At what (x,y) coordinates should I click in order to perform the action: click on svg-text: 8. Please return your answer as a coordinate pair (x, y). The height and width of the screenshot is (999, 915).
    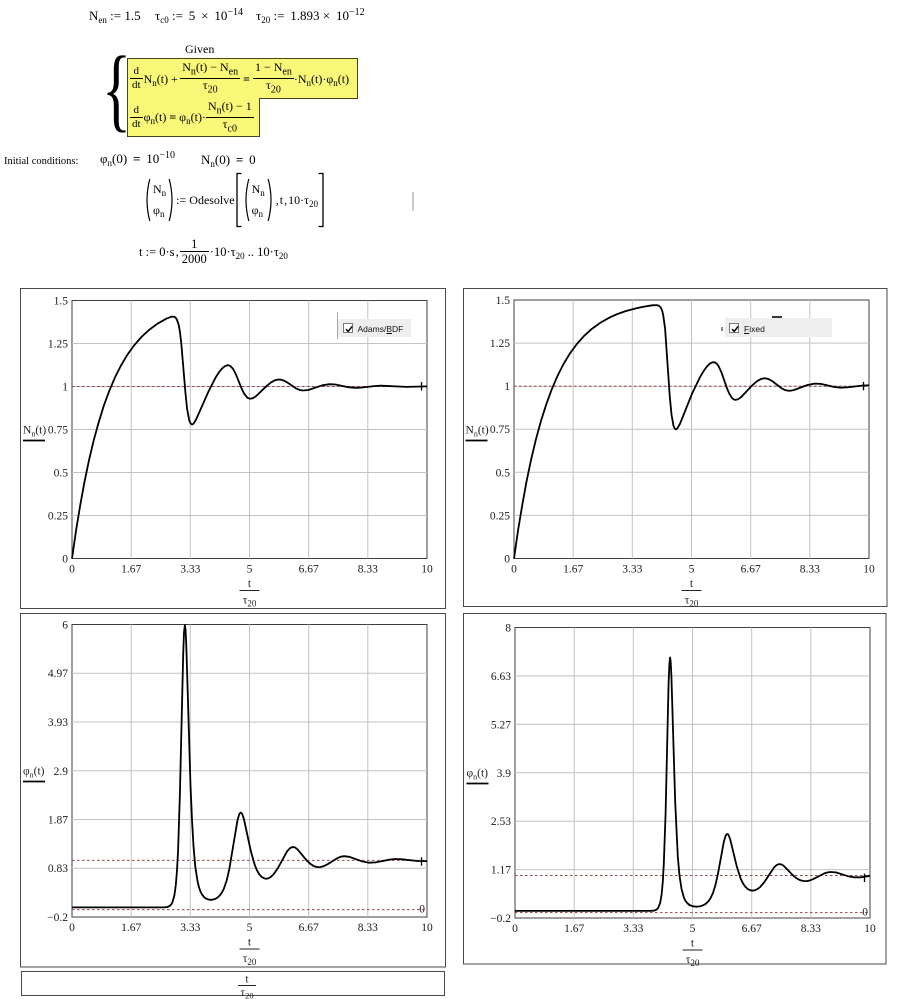
    Looking at the image, I should click on (508, 629).